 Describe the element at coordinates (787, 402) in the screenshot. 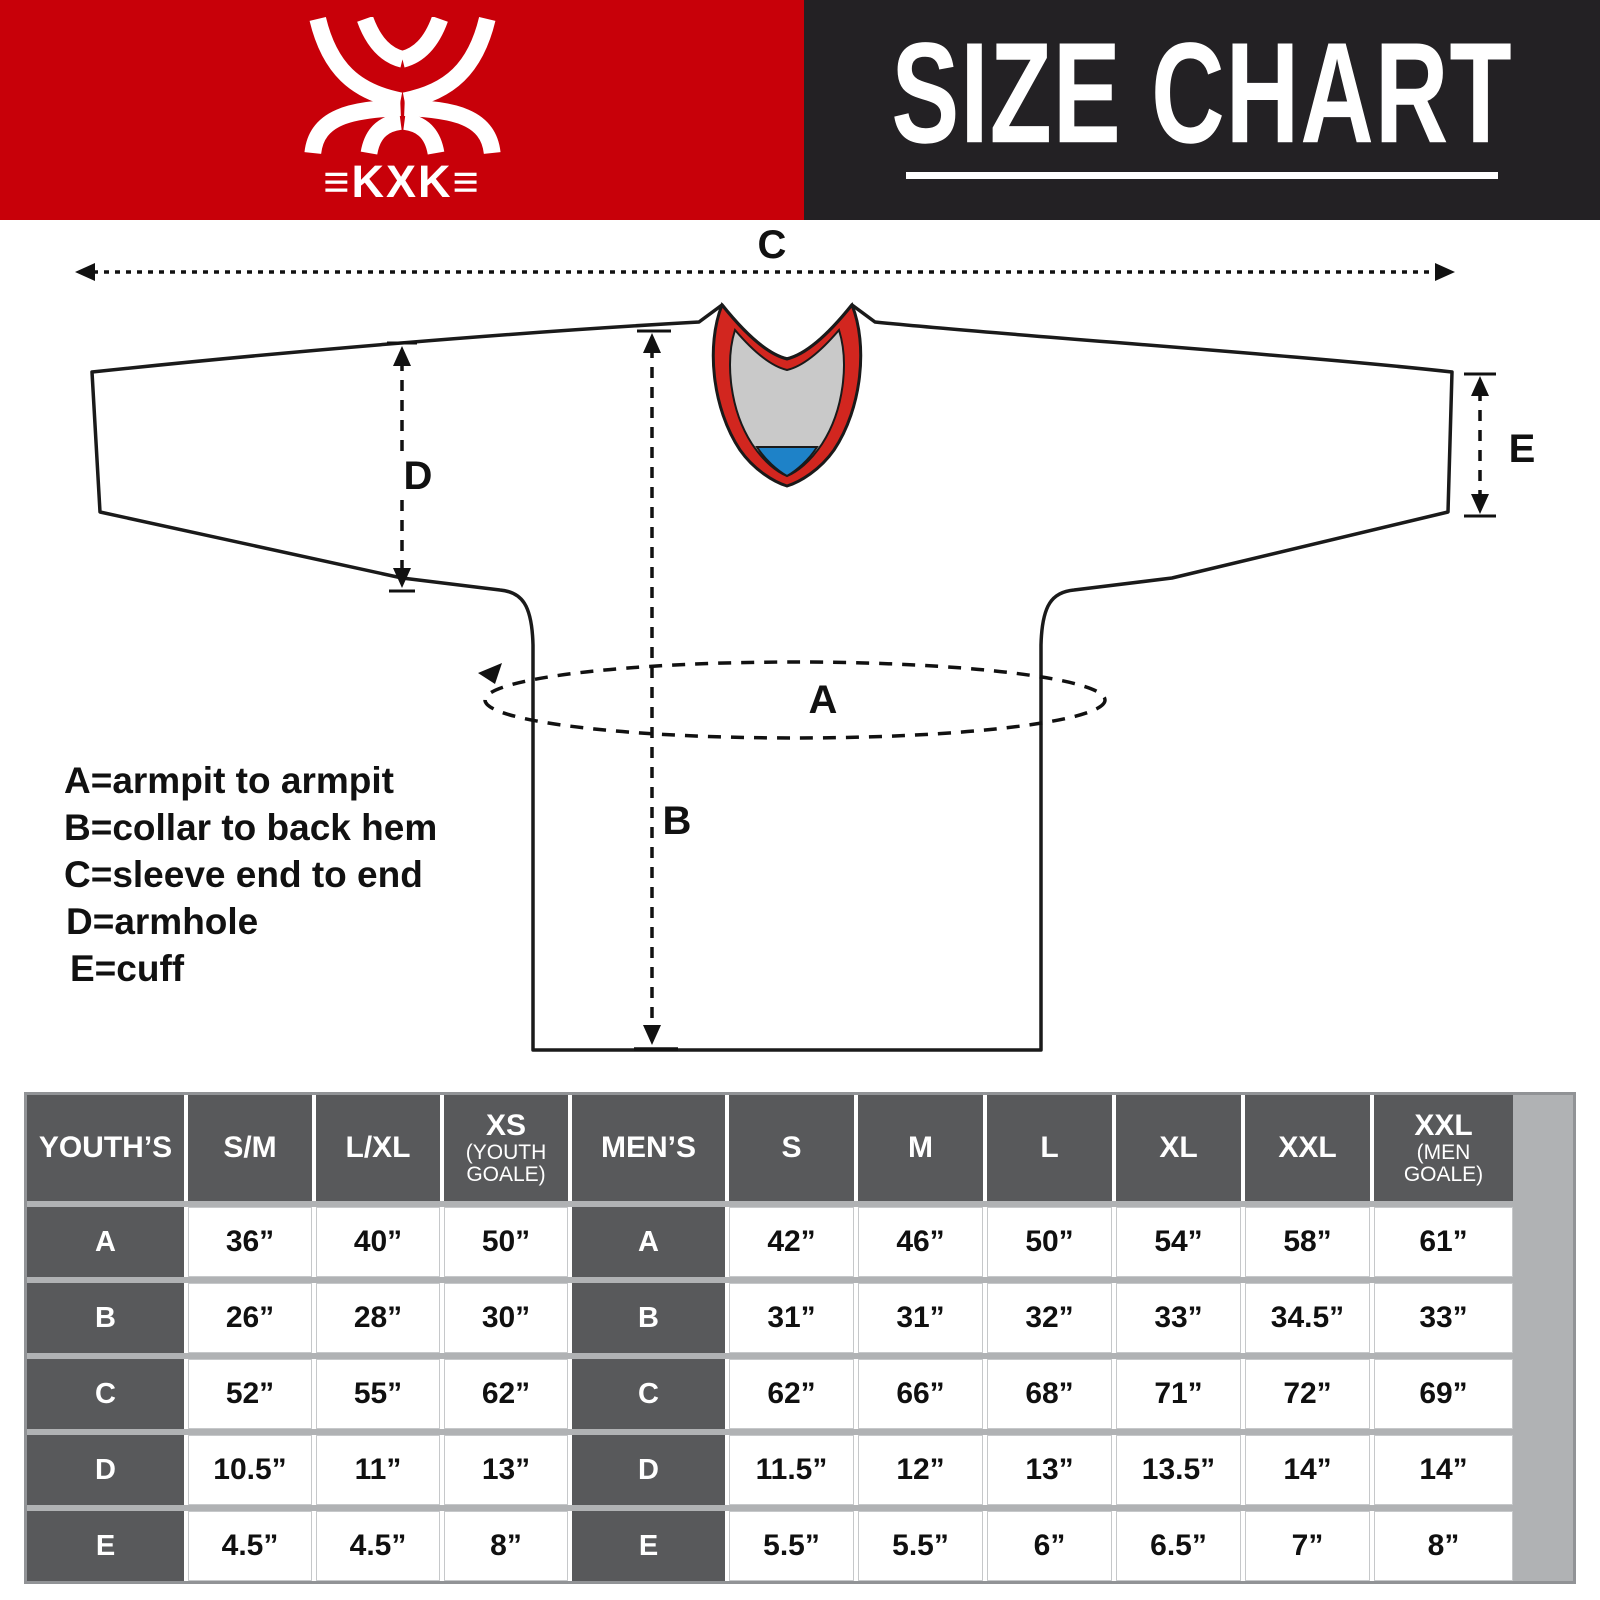

I see `collar-inner-shape` at that location.